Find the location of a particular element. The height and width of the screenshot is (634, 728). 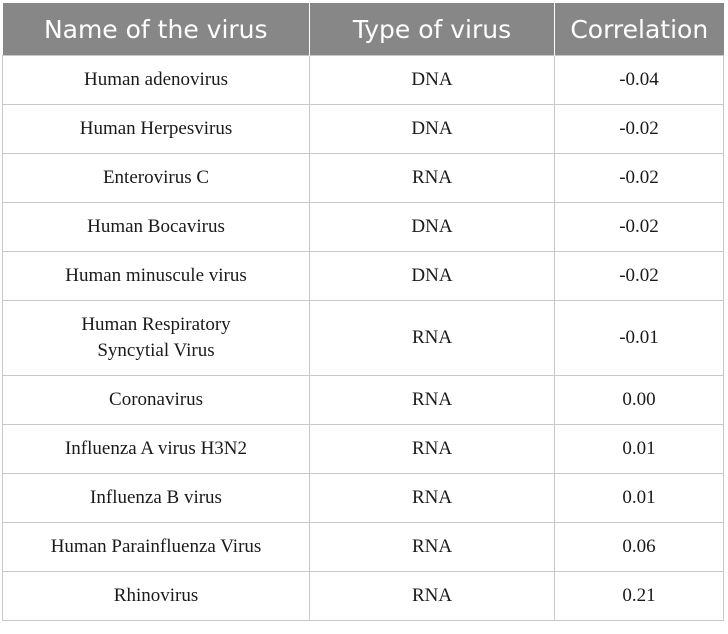

virus-name-cell: Rhinovirus is located at coordinates (156, 596).